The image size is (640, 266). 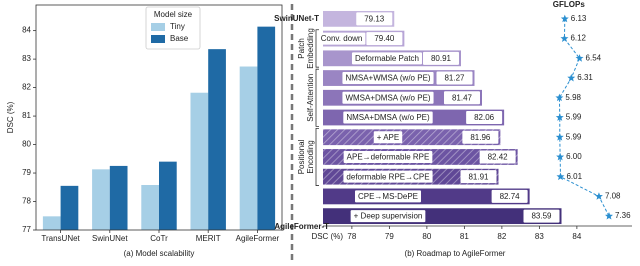 I want to click on group-label: Encoding, so click(x=310, y=156).